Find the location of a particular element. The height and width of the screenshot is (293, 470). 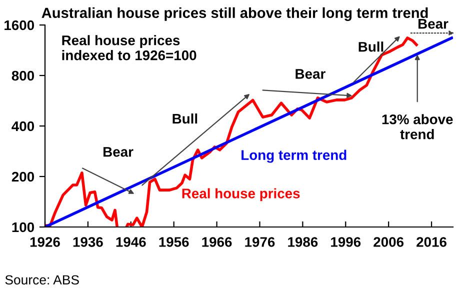

x-tick-label: 1986 is located at coordinates (303, 242).